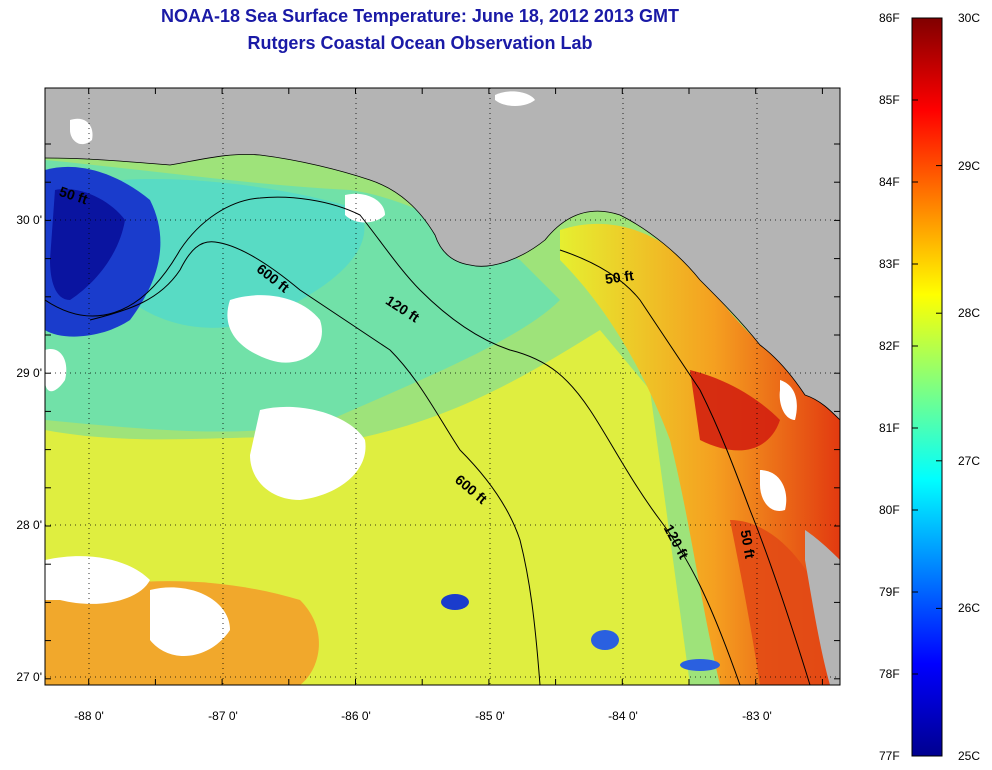 This screenshot has height=770, width=992. Describe the element at coordinates (89, 716) in the screenshot. I see `lon-label: -88 0'` at that location.